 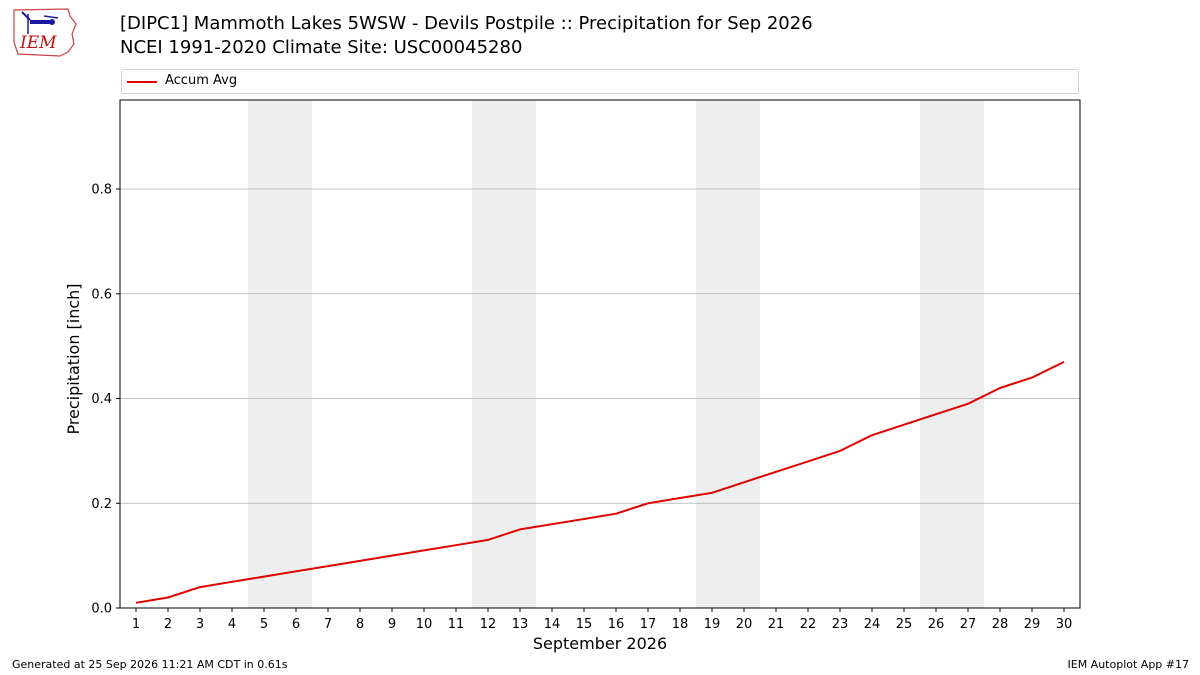 What do you see at coordinates (600, 643) in the screenshot?
I see `x-axis-label: September 2026` at bounding box center [600, 643].